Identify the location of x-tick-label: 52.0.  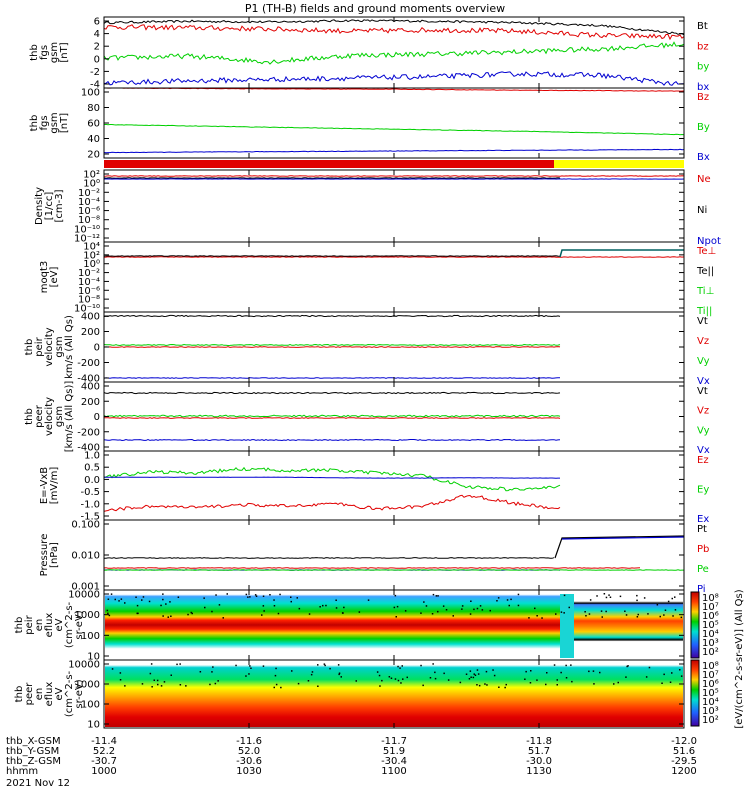
(249, 751).